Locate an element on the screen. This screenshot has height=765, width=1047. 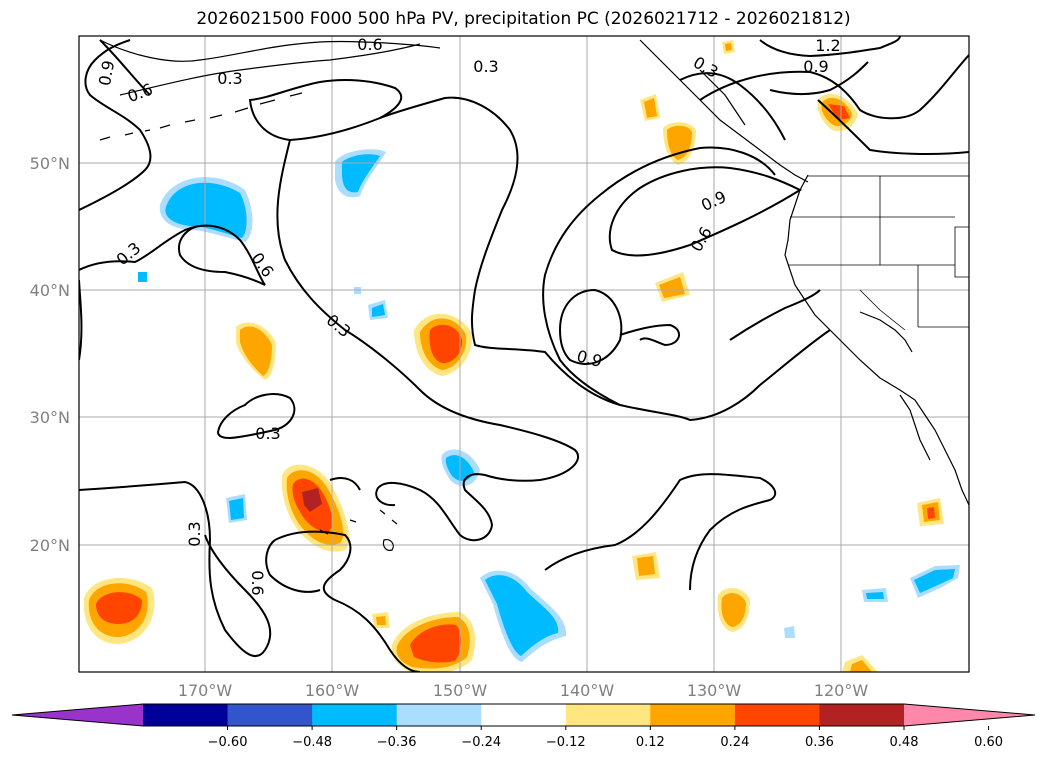
lat-tick-label: 40°N is located at coordinates (50, 290).